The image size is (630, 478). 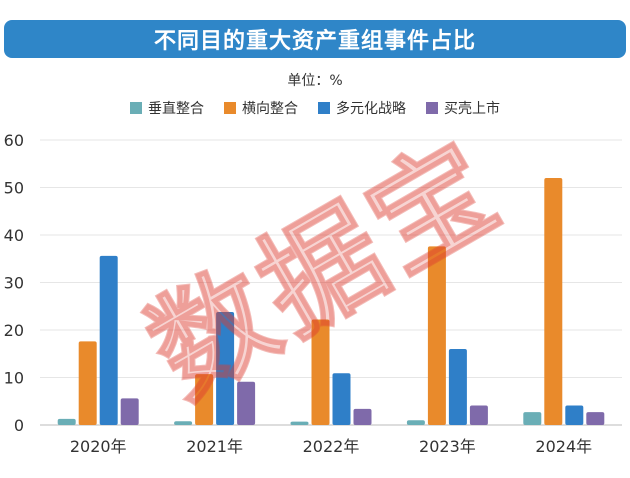 What do you see at coordinates (553, 301) in the screenshot?
I see `bar-横向整合-2024年` at bounding box center [553, 301].